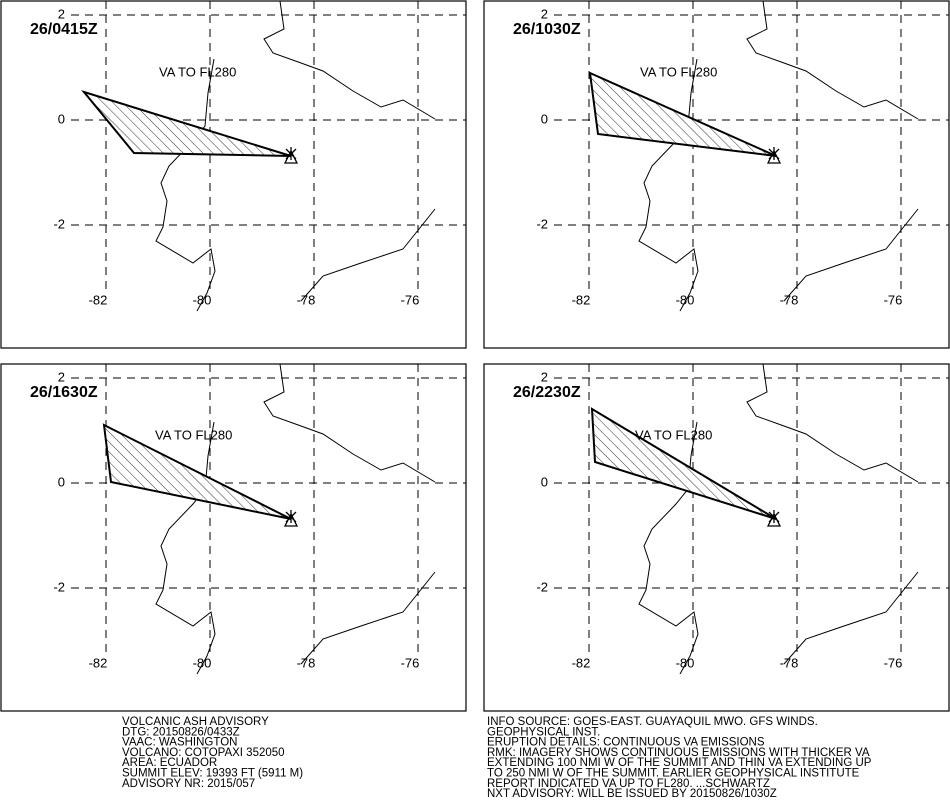  Describe the element at coordinates (64, 392) in the screenshot. I see `valid-time: 26/1630Z` at that location.